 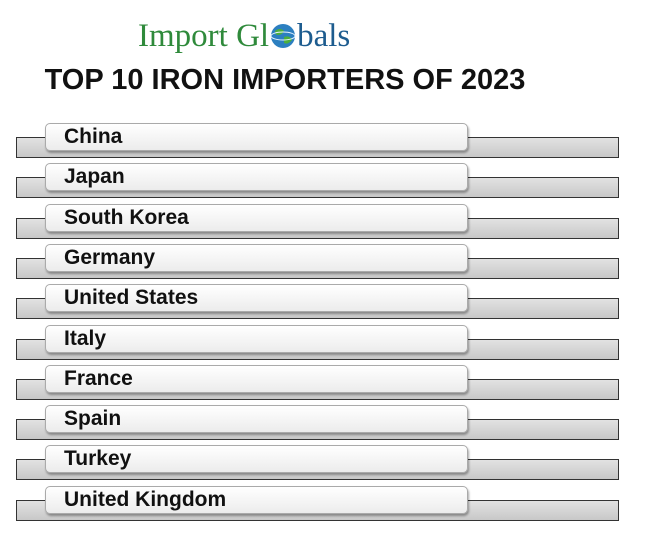 I want to click on title: TOP 10 IRON IMPORTERS OF 2023, so click(x=285, y=80).